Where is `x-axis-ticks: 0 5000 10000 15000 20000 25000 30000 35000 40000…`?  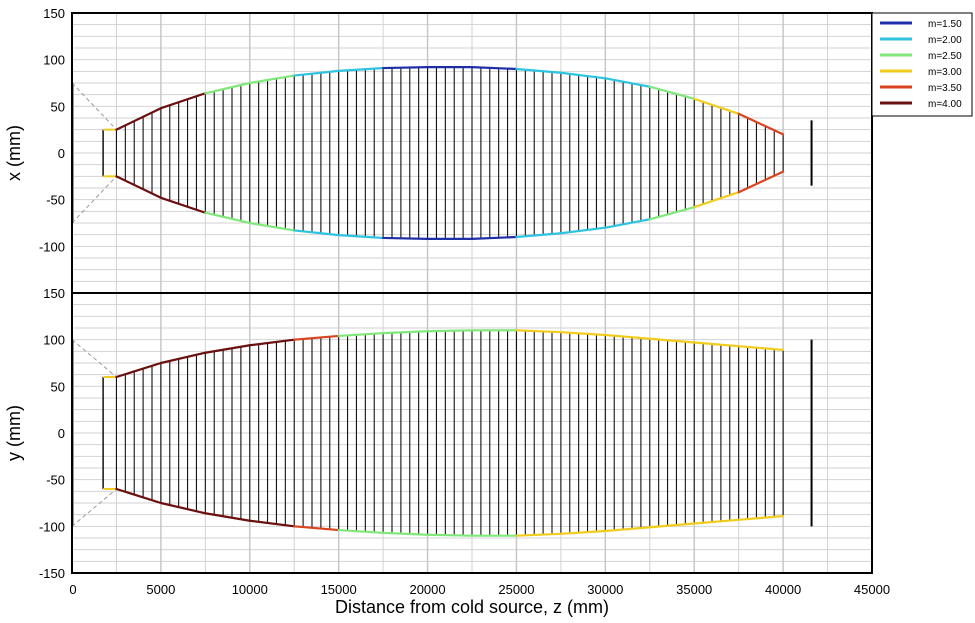
x-axis-ticks: 0 5000 10000 15000 20000 25000 30000 35000 40000… is located at coordinates (479, 589).